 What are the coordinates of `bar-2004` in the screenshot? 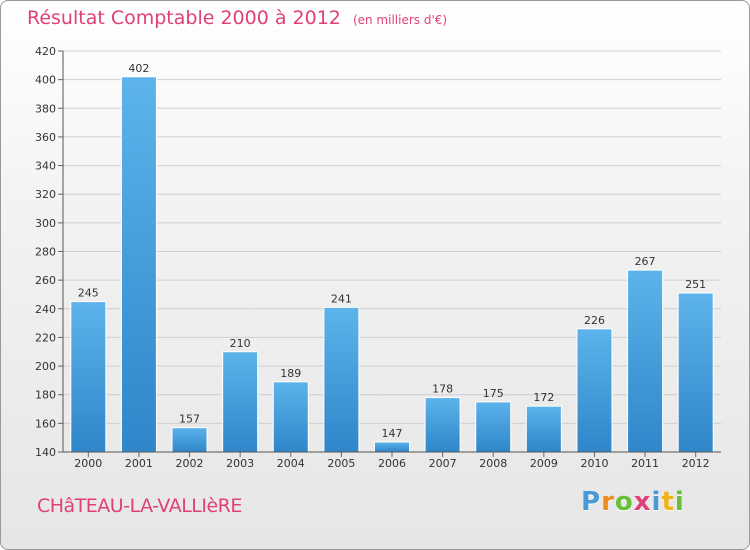 It's located at (290, 417).